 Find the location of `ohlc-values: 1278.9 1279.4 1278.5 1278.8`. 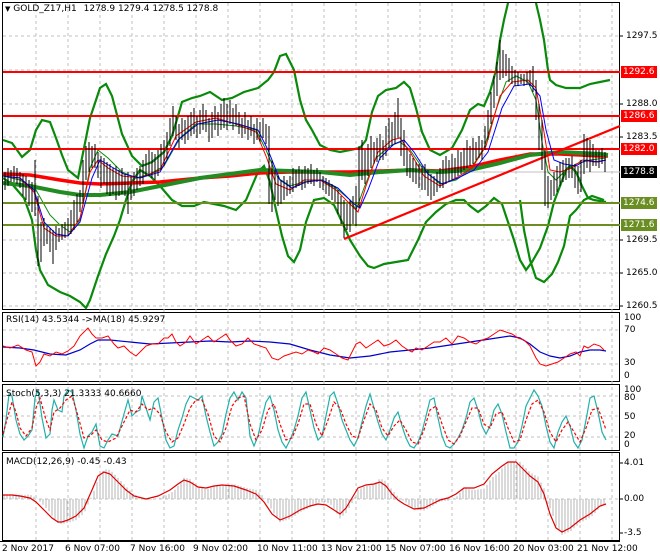

ohlc-values: 1278.9 1279.4 1278.5 1278.8 is located at coordinates (151, 9).